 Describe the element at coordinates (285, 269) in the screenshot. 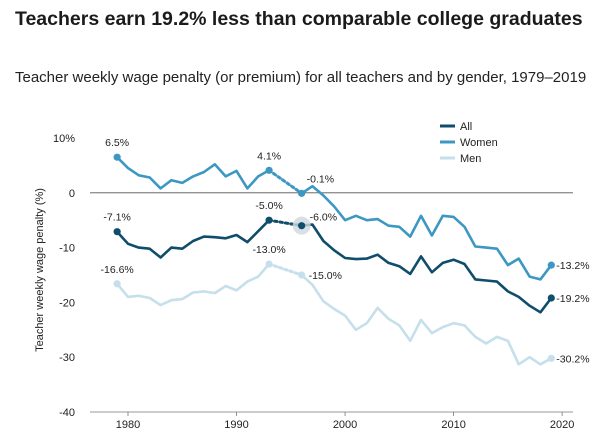

I see `bridge-line-men` at that location.